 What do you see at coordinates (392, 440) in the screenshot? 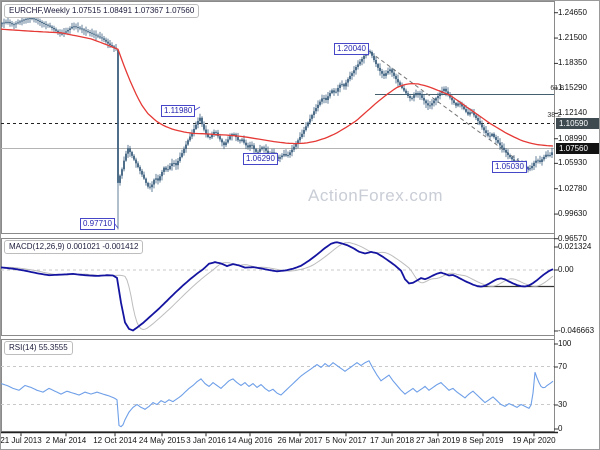
I see `date-axis-label: 17 Jun 2018` at bounding box center [392, 440].